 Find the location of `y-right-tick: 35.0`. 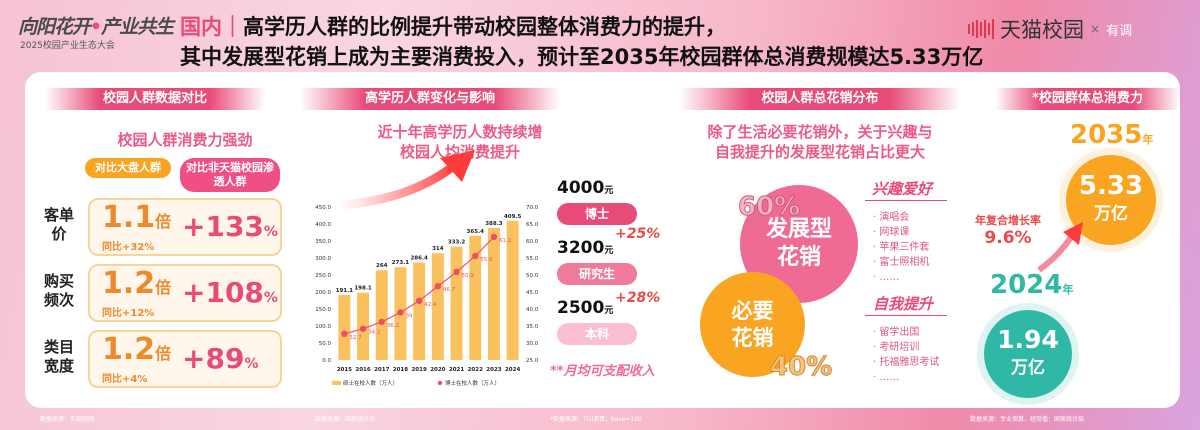

y-right-tick: 35.0 is located at coordinates (532, 327).